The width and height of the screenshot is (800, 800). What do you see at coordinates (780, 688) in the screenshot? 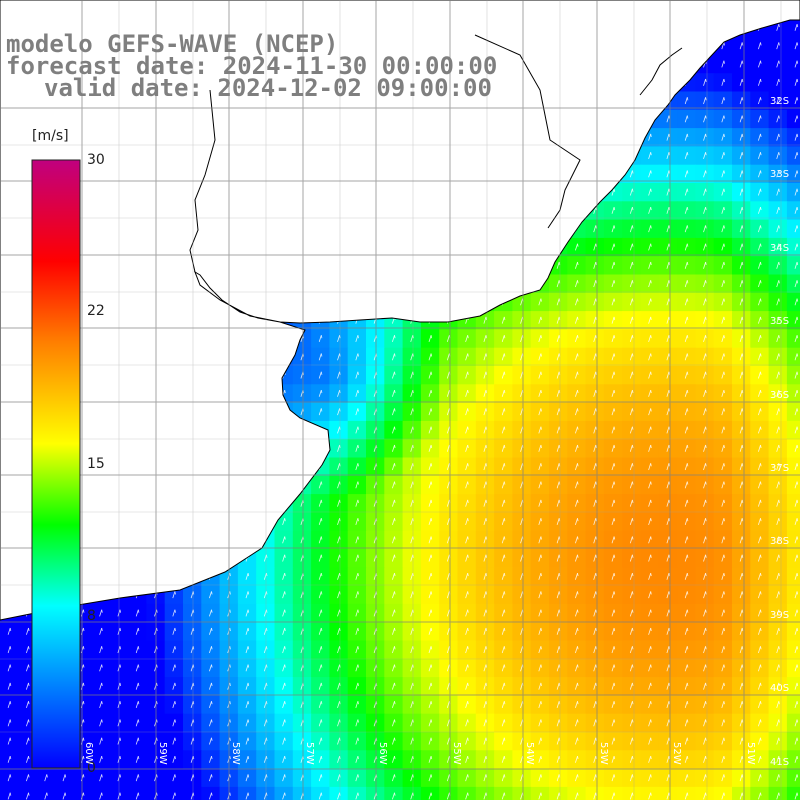
I see `lat-label: 40S` at bounding box center [780, 688].